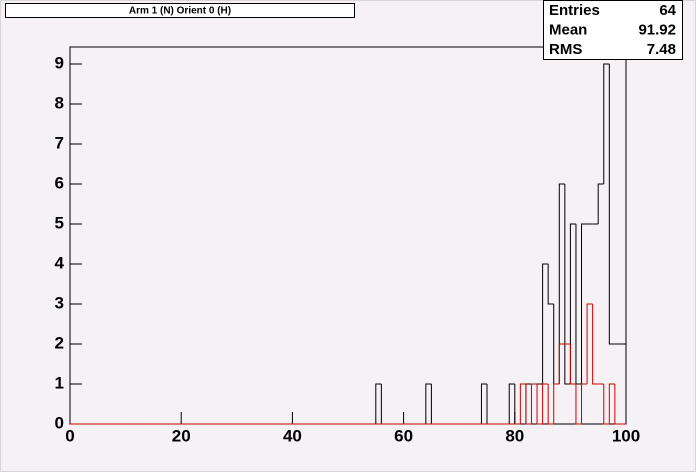 The height and width of the screenshot is (472, 696). Describe the element at coordinates (626, 435) in the screenshot. I see `x-tick-label: 100` at that location.